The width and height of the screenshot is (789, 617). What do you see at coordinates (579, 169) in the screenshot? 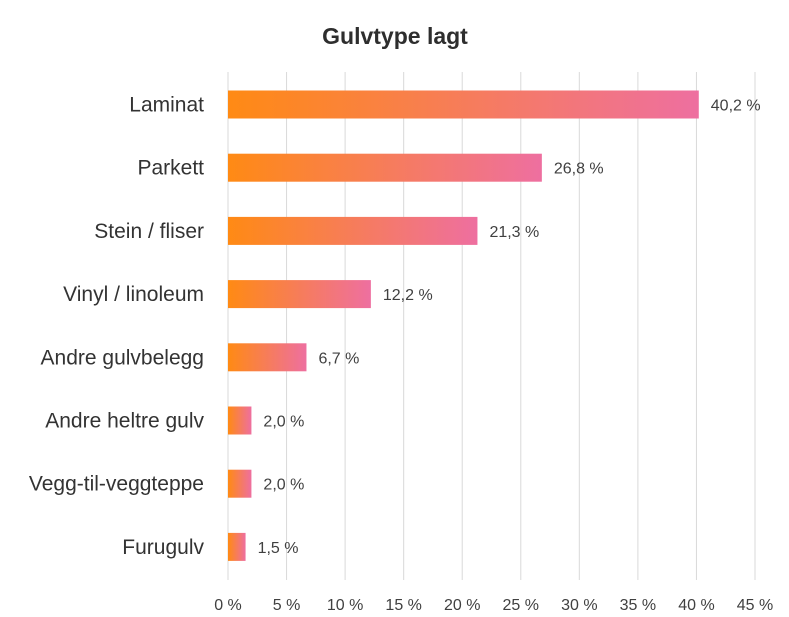
I see `data-label: 26,8 %` at bounding box center [579, 169].